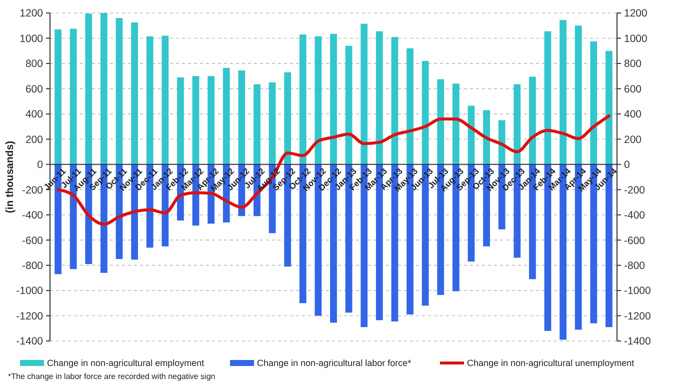  I want to click on y-tick-label: -800, so click(33, 266).